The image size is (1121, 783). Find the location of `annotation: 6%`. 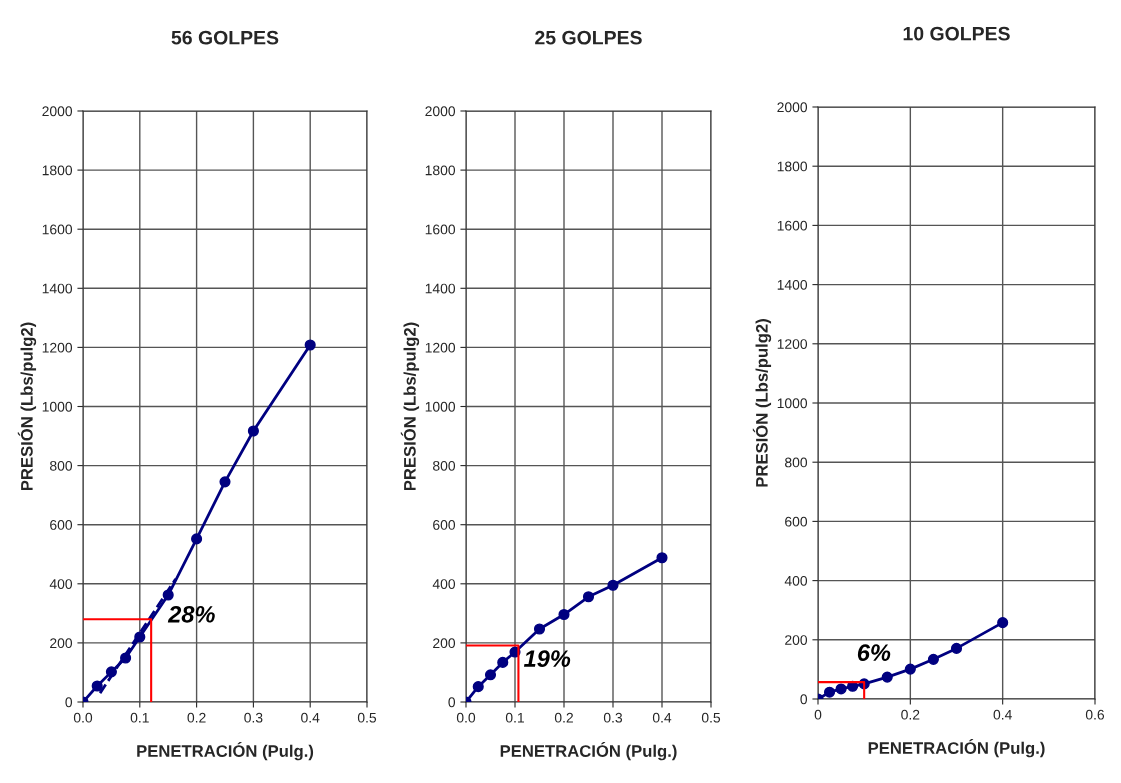

annotation: 6% is located at coordinates (874, 652).